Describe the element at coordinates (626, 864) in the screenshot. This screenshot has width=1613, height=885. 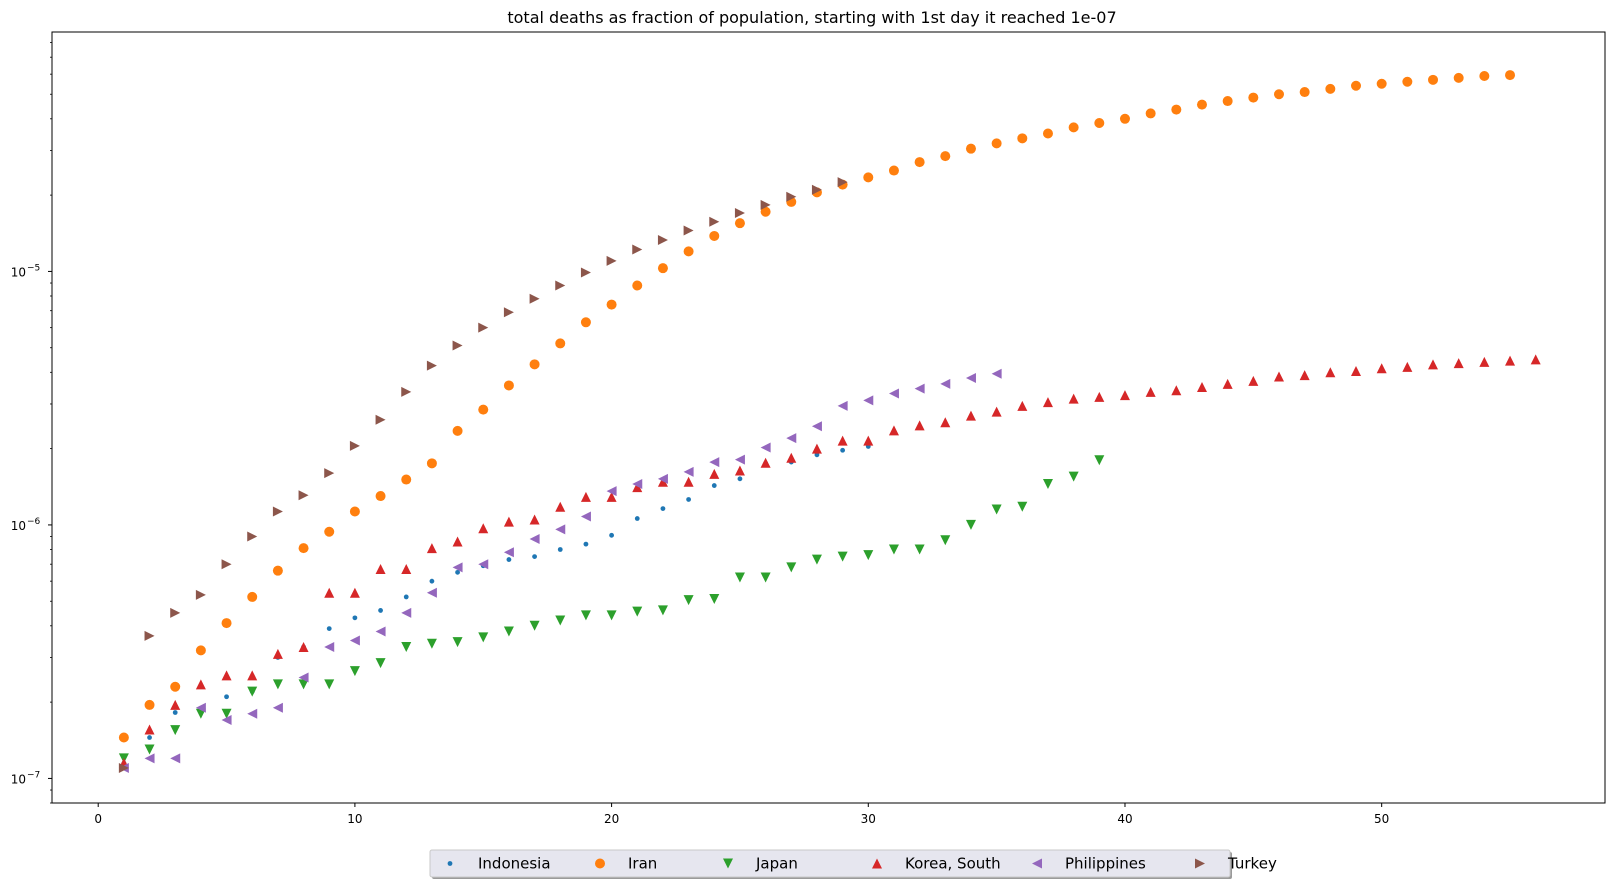
I see `legend-entry: Iran` at that location.